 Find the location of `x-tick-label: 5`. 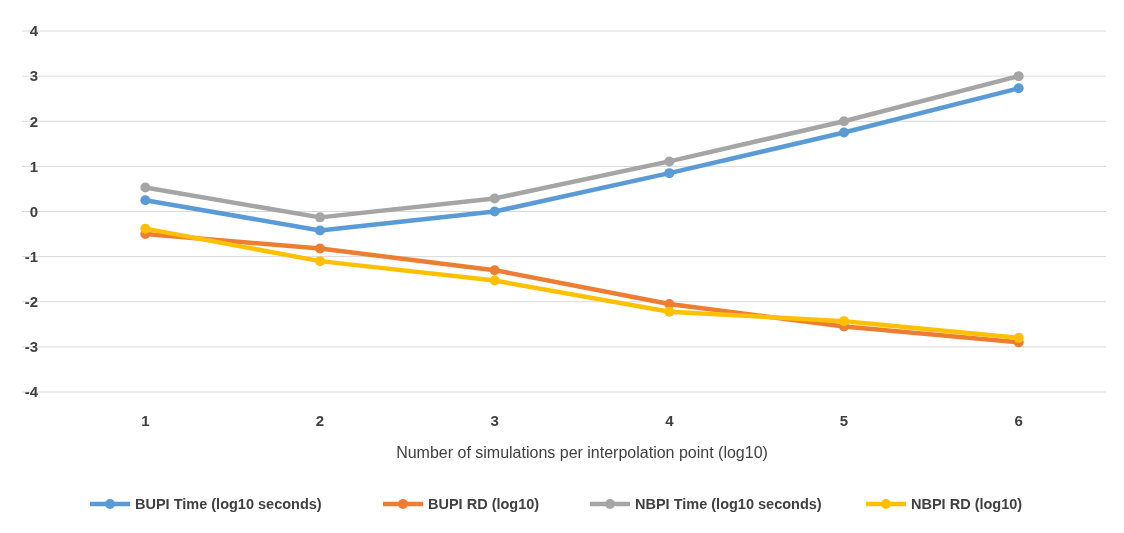

x-tick-label: 5 is located at coordinates (844, 420).